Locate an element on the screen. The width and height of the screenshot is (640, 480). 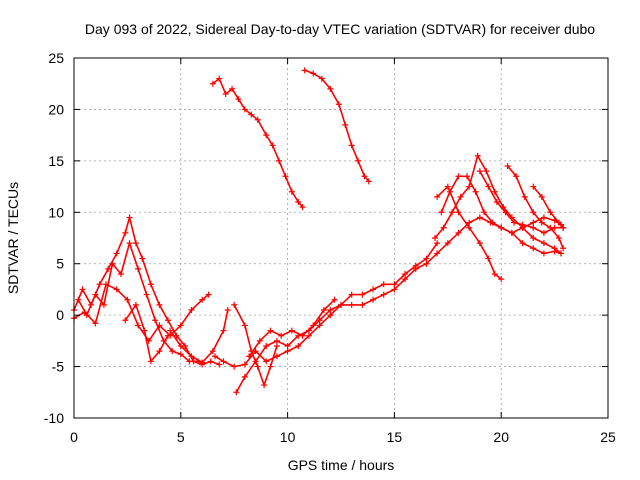
y-tick-label: 20 is located at coordinates (56, 109).